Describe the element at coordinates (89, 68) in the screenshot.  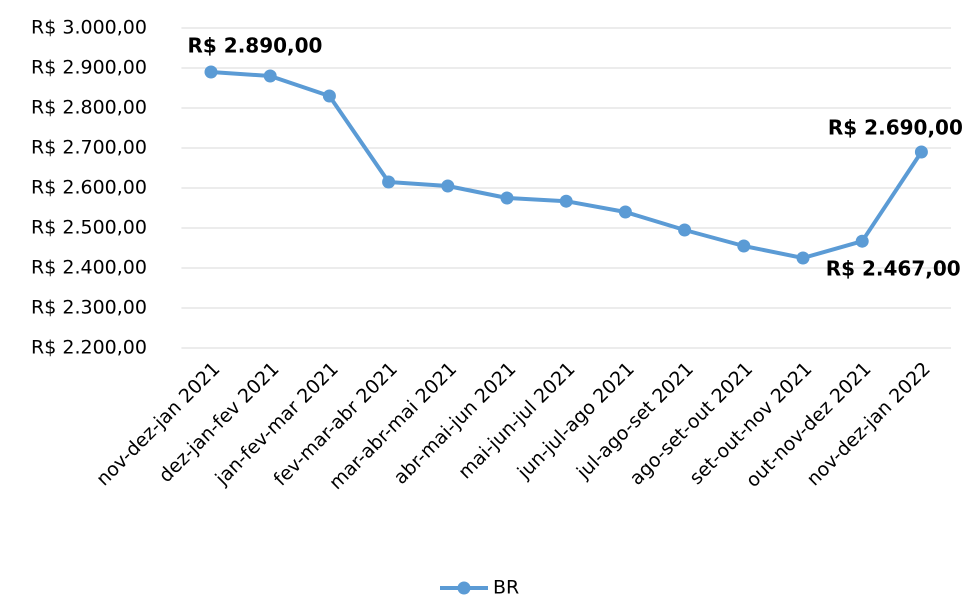
I see `y-tick-label: R$ 2.900,00` at that location.